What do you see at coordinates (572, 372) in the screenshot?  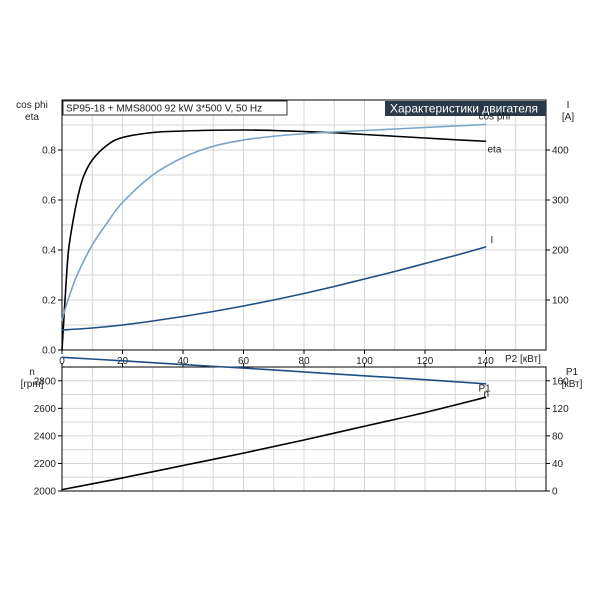 I see `lower-right-axis-title-1: P1` at bounding box center [572, 372].